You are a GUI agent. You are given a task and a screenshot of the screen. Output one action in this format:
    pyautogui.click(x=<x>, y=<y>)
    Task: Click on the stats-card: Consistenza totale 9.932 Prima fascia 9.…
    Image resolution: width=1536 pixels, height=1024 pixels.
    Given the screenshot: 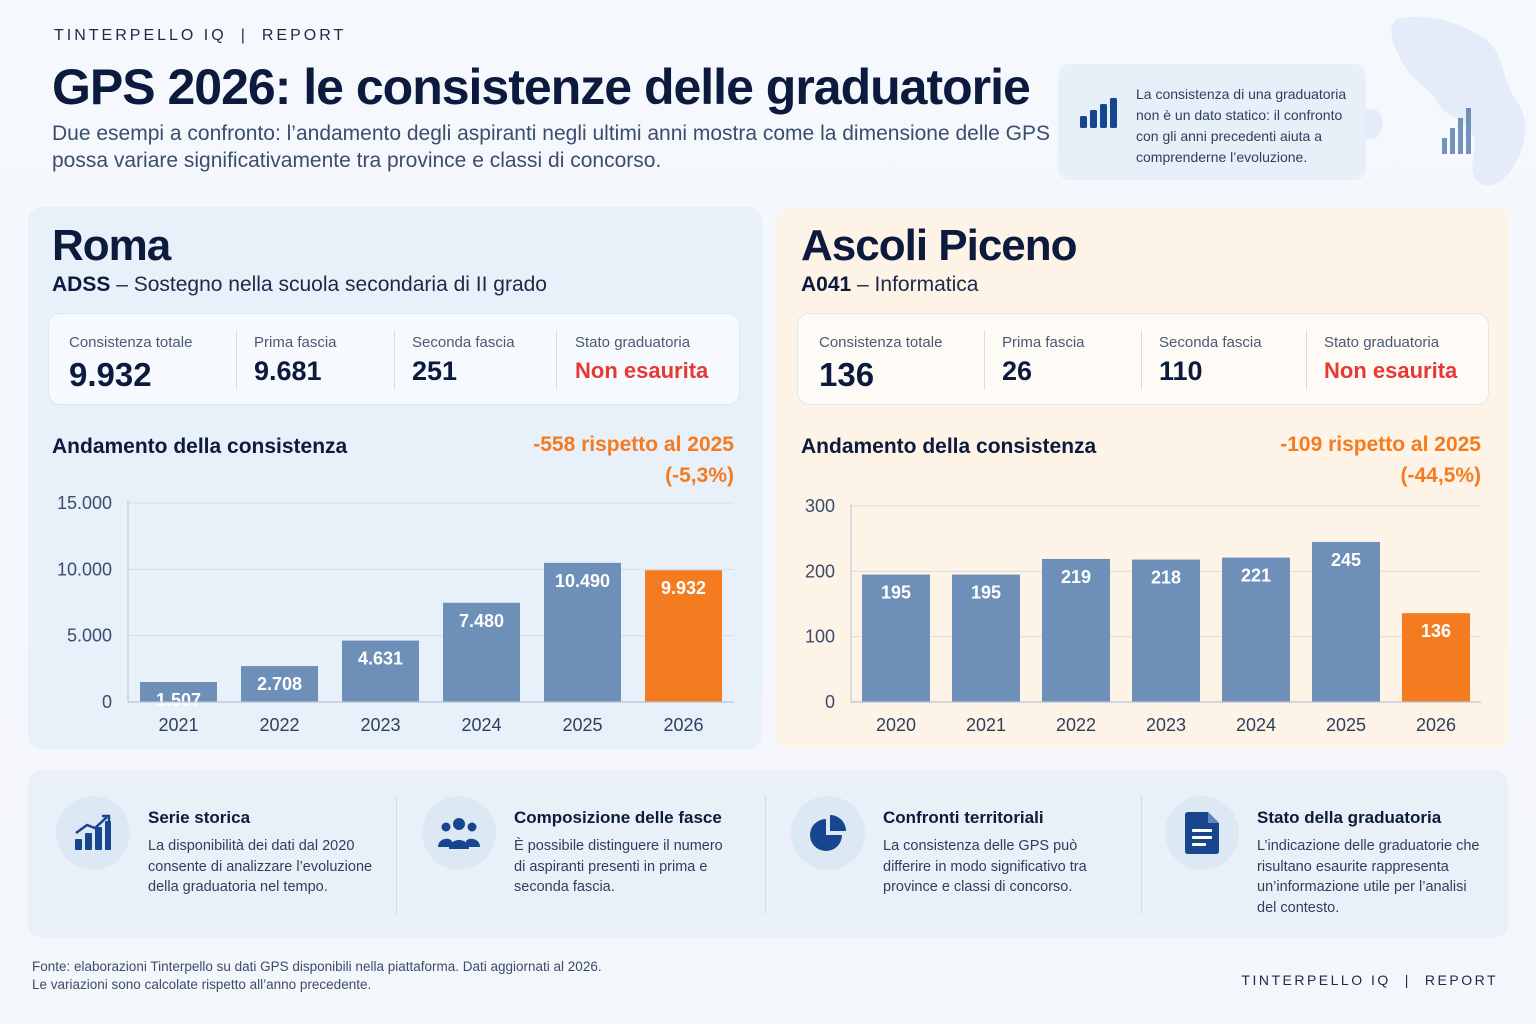 What is the action you would take?
    pyautogui.click(x=394, y=359)
    